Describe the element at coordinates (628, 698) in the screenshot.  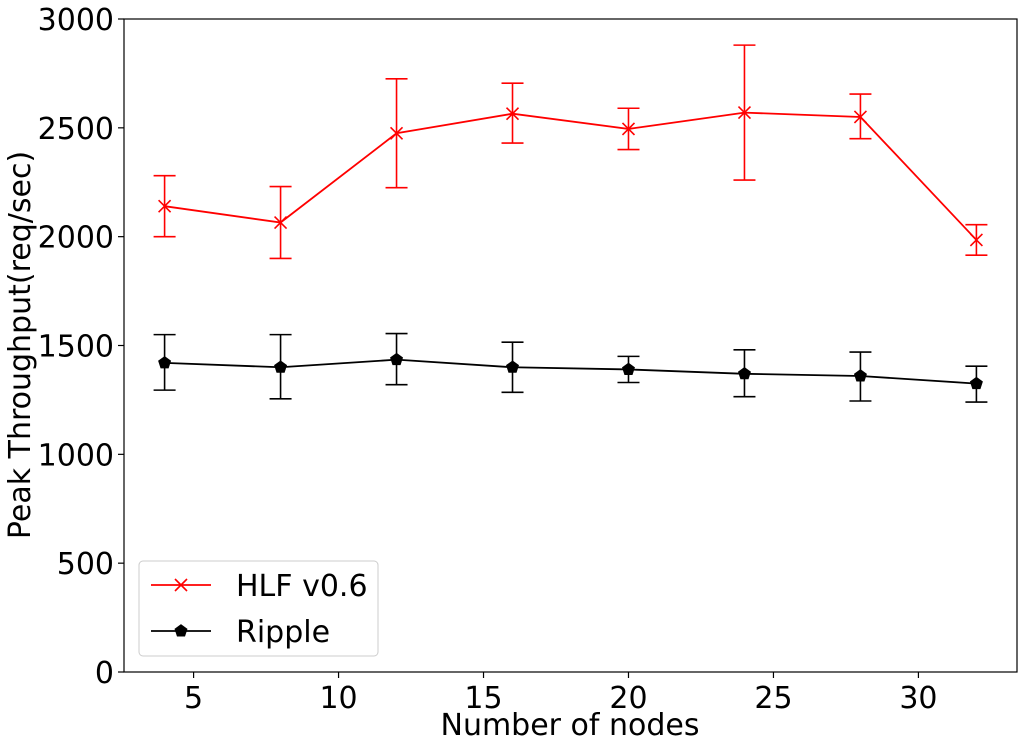
I see `x-tick-label: 20` at that location.